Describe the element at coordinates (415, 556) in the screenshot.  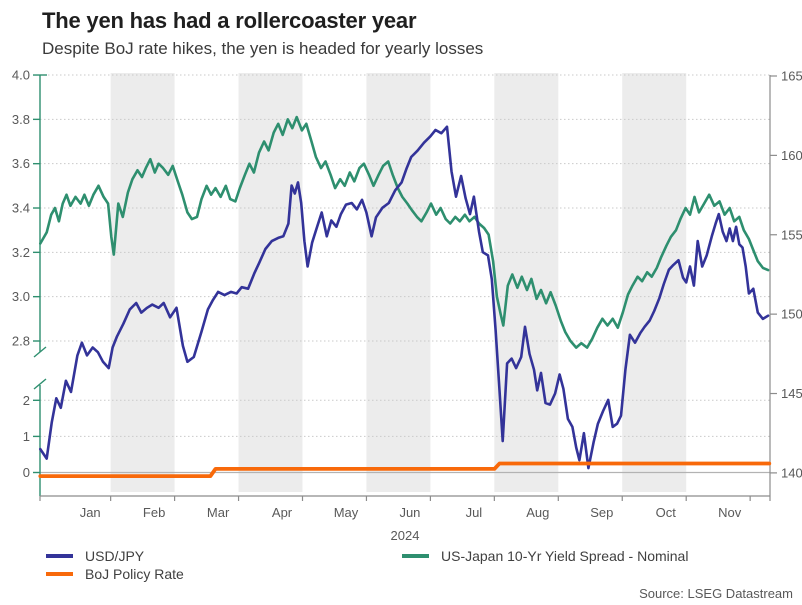
I see `spread-line-swatch` at that location.